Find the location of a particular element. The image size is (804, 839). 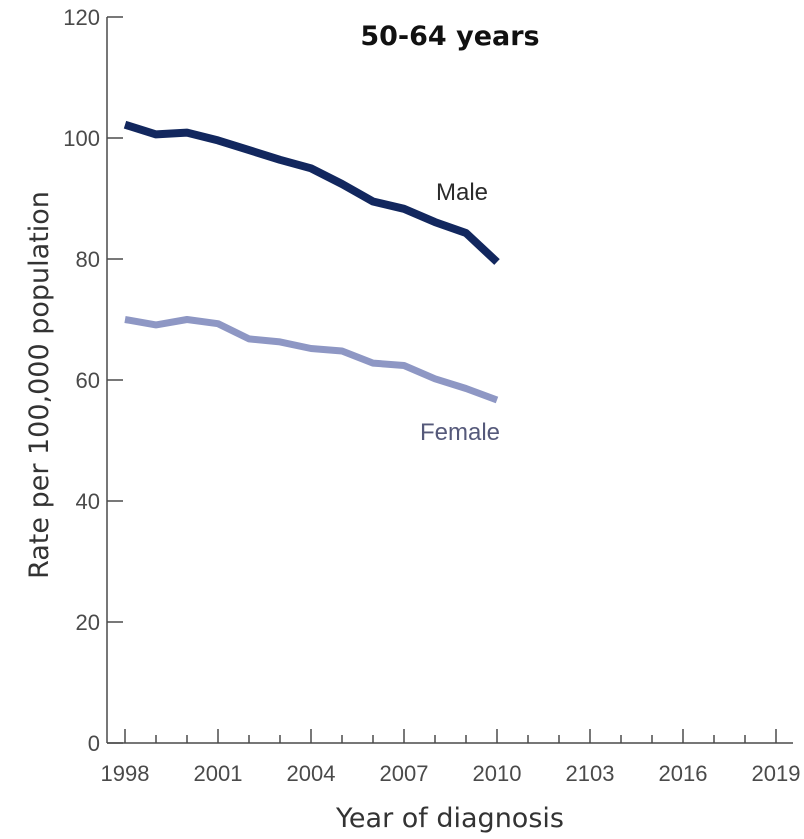

x-axis-title: Year of diagnosis is located at coordinates (449, 818).